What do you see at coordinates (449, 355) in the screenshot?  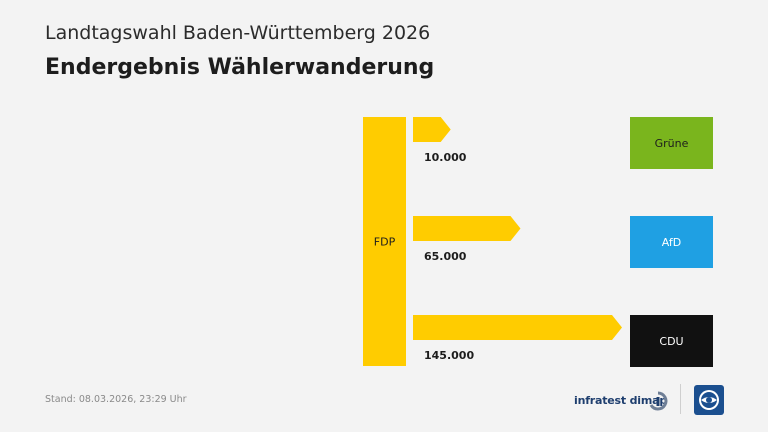 I see `flow-value-label: 145.000` at bounding box center [449, 355].